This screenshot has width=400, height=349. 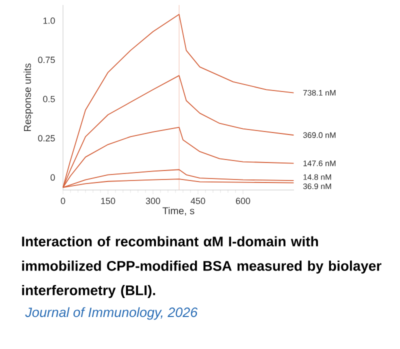 What do you see at coordinates (108, 201) in the screenshot?
I see `x-tick-label: 150` at bounding box center [108, 201].